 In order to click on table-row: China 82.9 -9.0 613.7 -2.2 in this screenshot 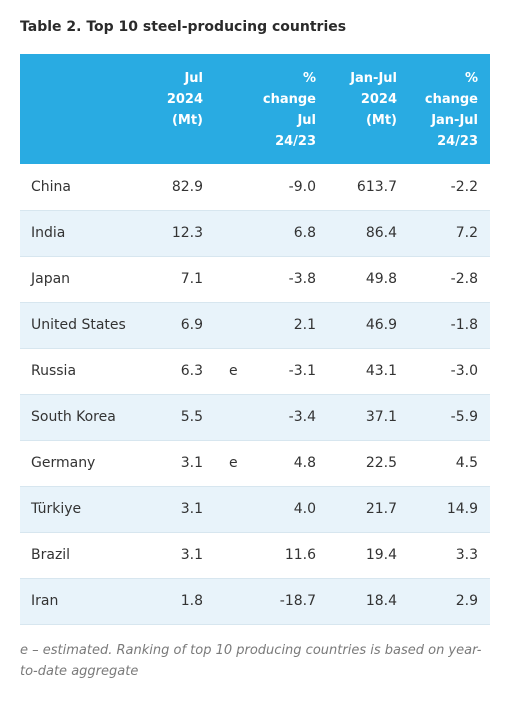, I will do `click(255, 187)`.